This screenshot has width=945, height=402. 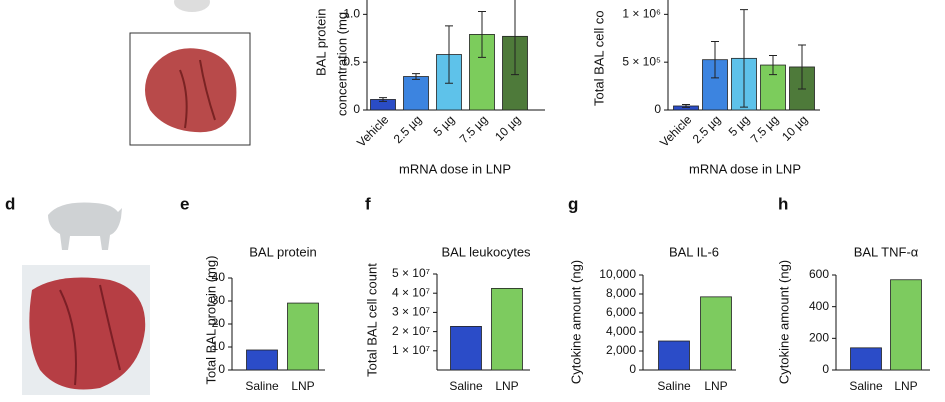 I want to click on panel-letter: h, so click(x=783, y=203).